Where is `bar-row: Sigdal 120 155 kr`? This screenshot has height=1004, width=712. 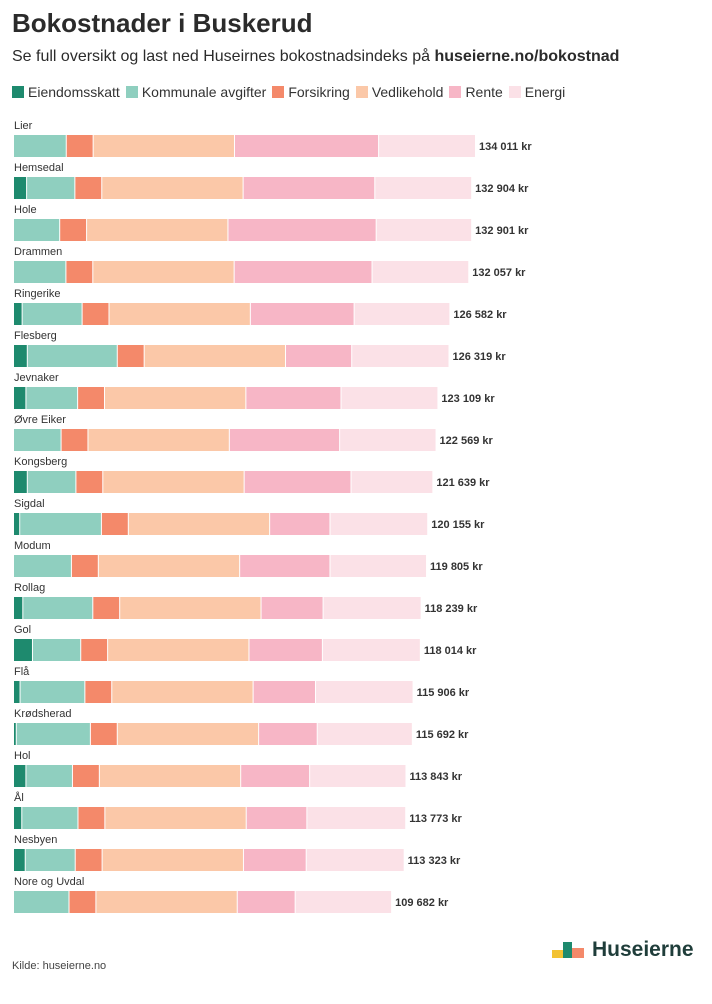 bar-row: Sigdal 120 155 kr is located at coordinates (249, 516).